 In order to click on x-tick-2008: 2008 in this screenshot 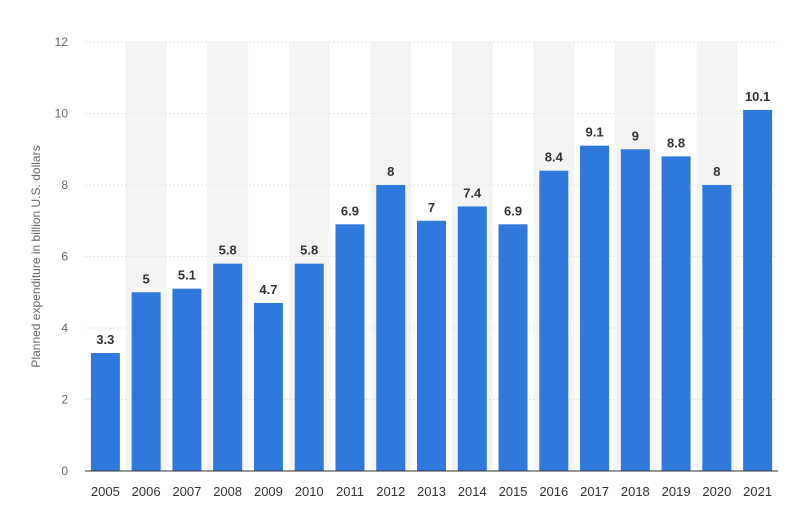, I will do `click(227, 491)`.